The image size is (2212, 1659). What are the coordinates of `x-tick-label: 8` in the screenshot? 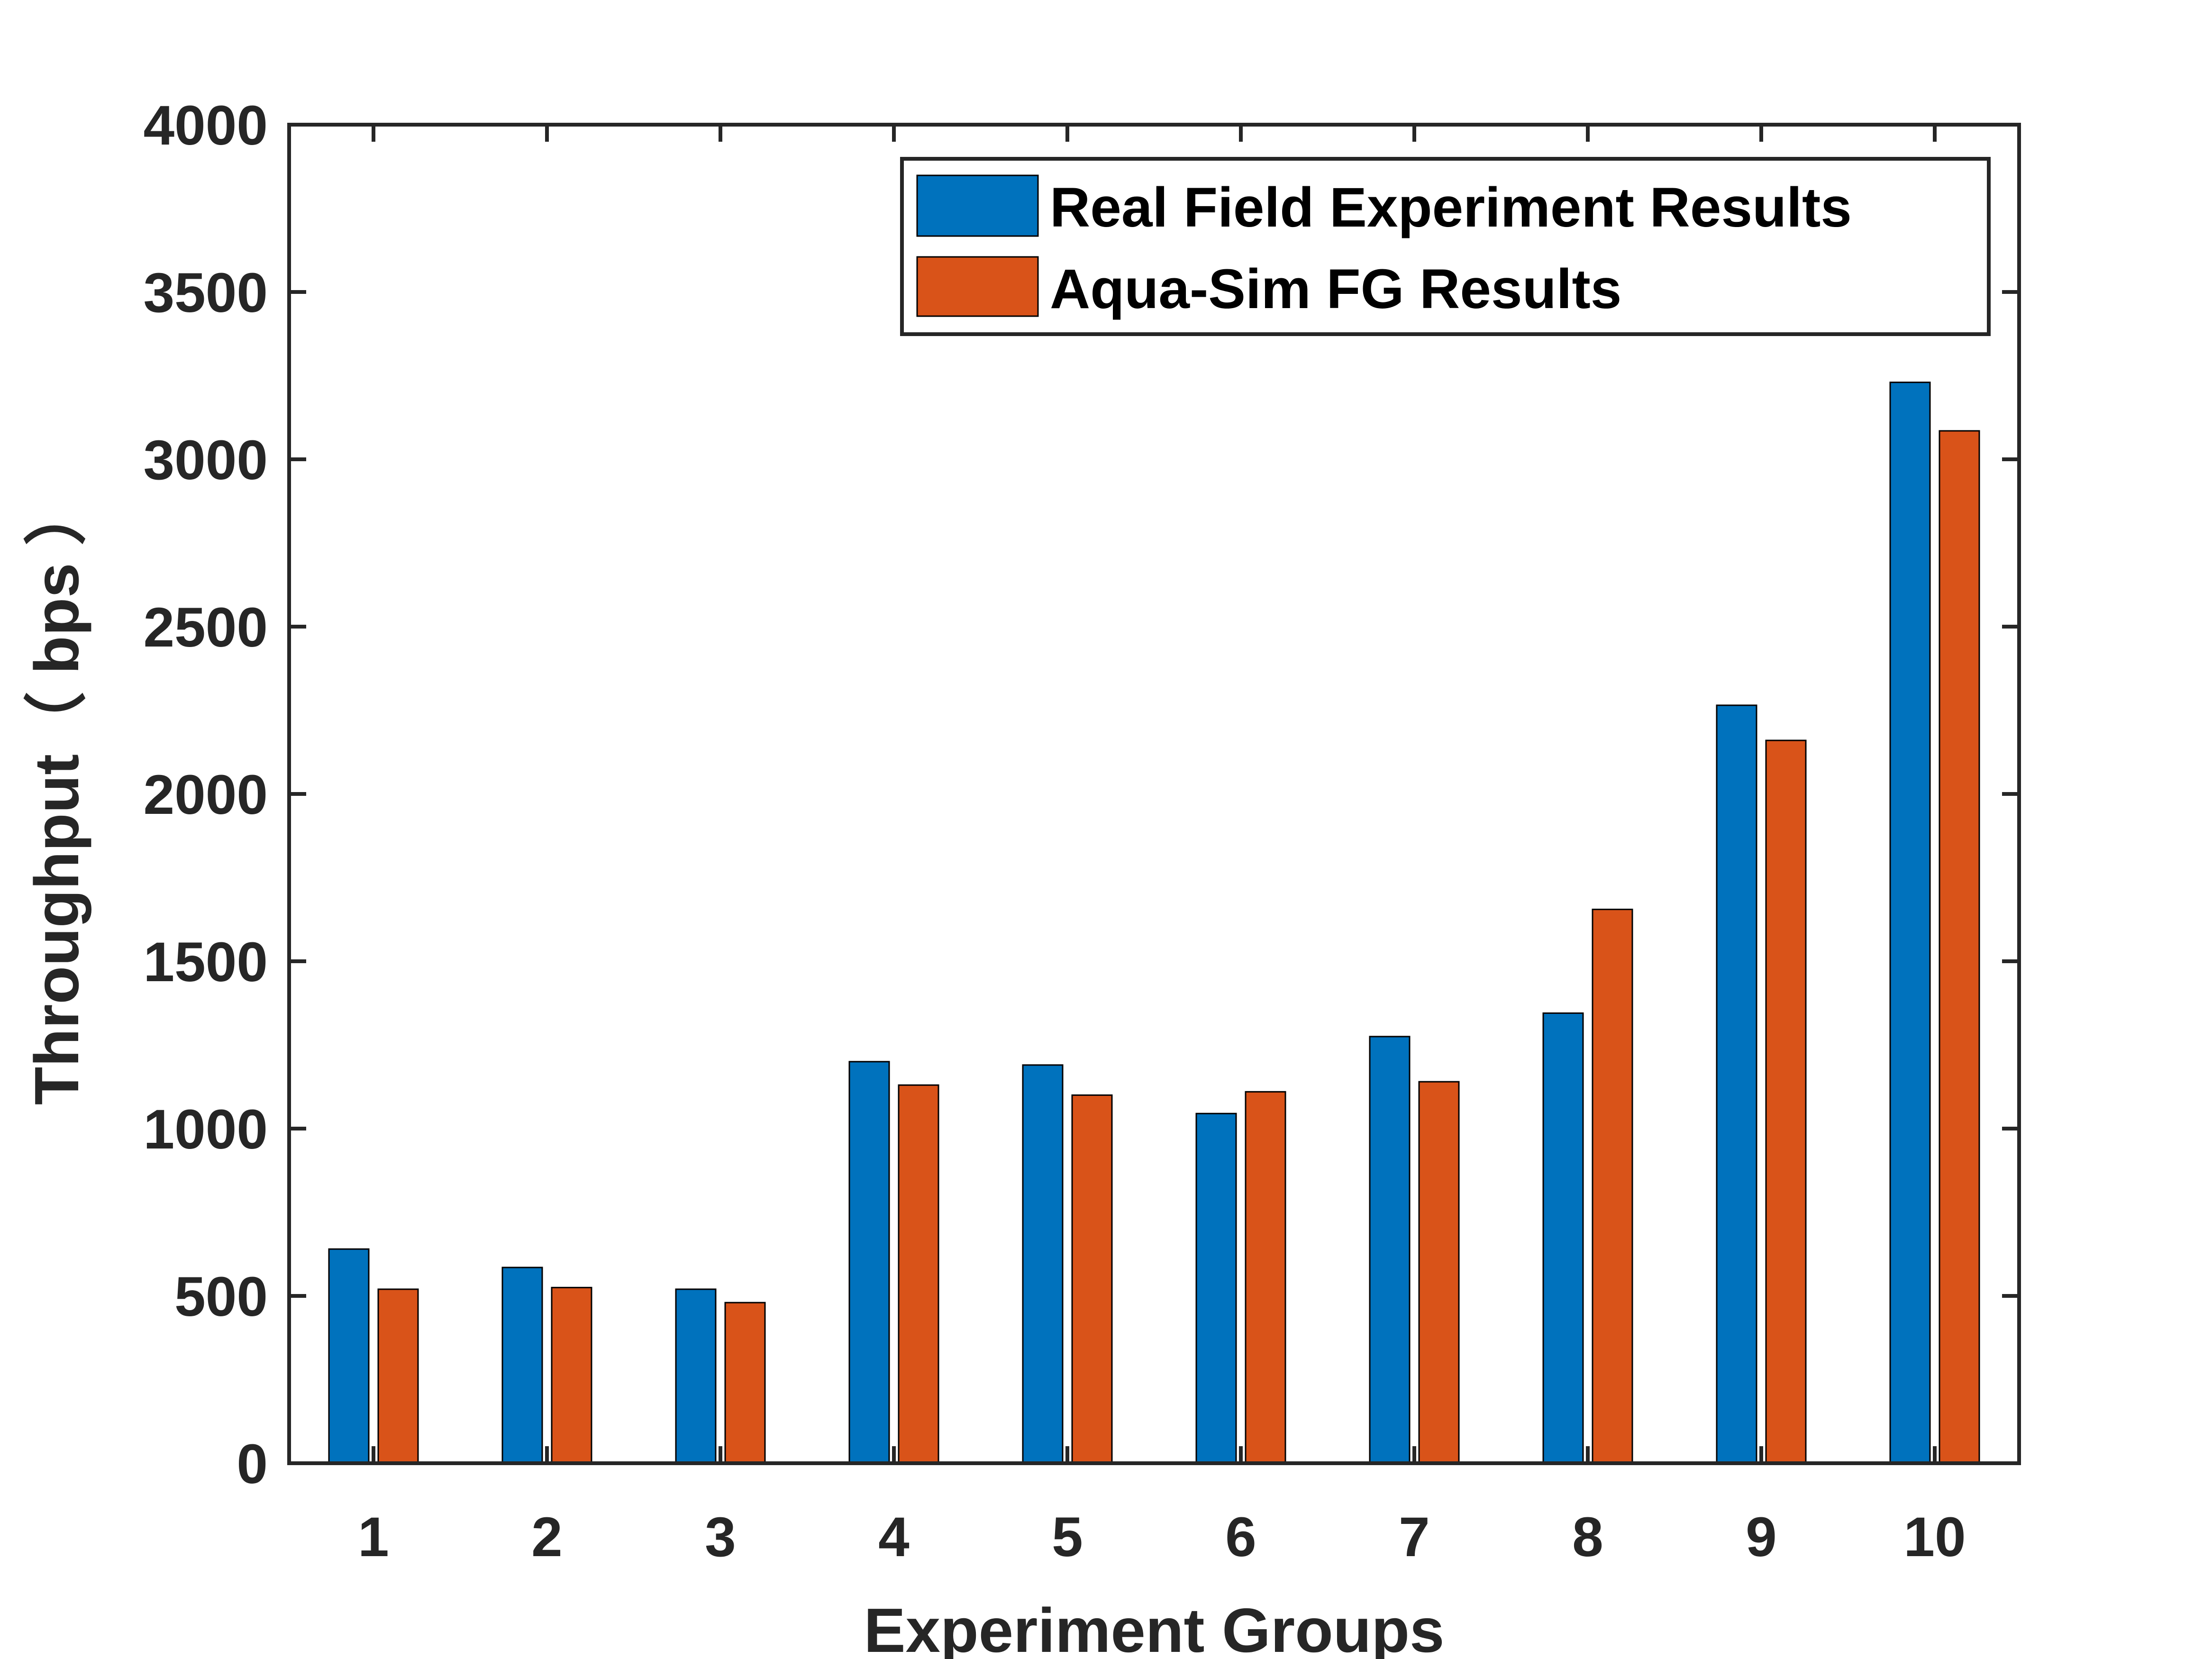 It's located at (1587, 1537).